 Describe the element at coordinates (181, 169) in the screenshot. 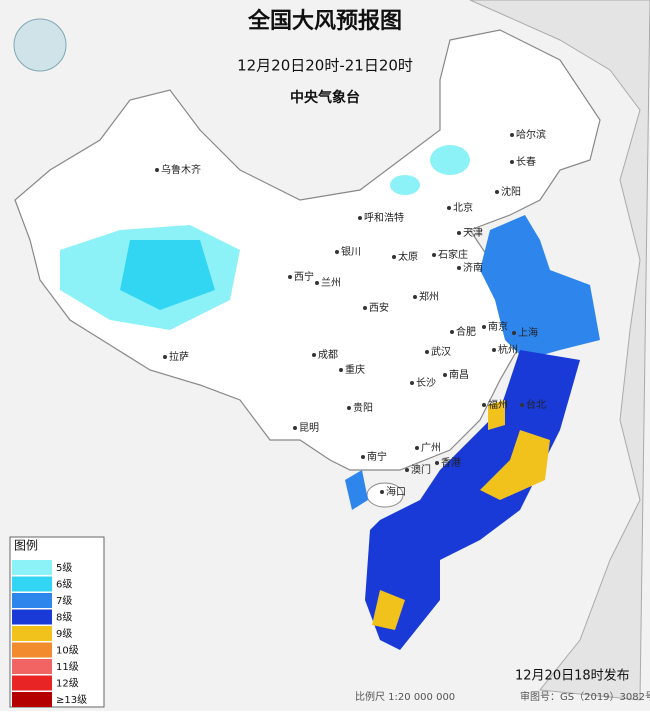

I see `city-label: 乌鲁木齐` at that location.